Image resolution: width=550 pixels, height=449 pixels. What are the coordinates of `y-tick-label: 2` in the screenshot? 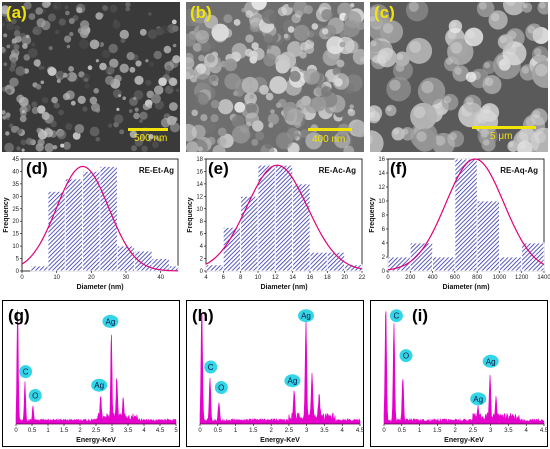 It's located at (384, 258).